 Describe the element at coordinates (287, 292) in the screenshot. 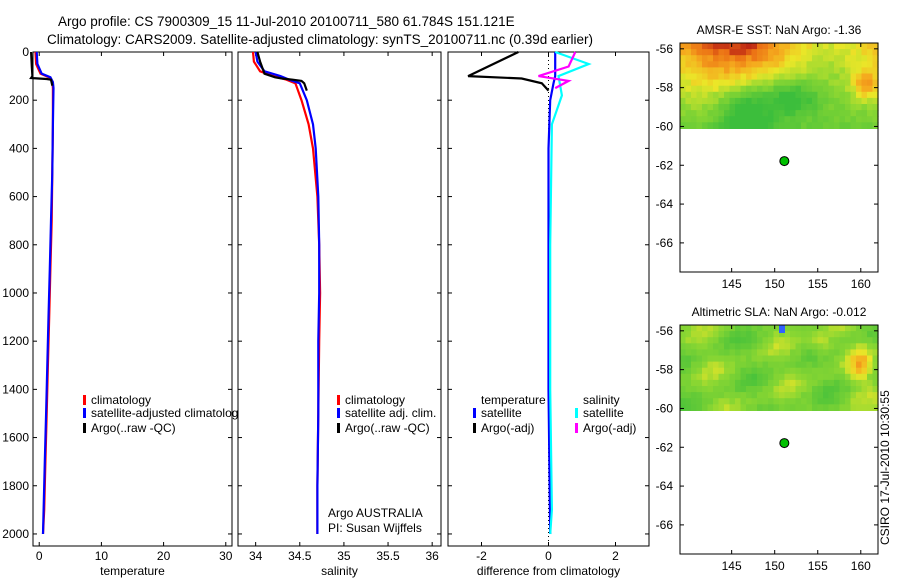

I see `series-line-satellite-adj-clim-` at that location.